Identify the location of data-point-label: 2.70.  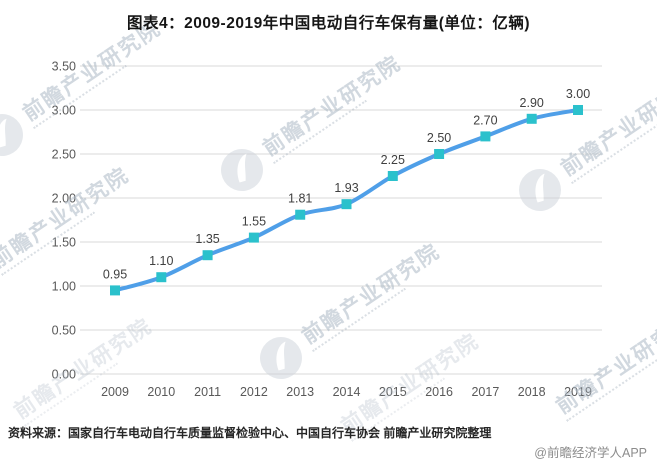
(485, 120).